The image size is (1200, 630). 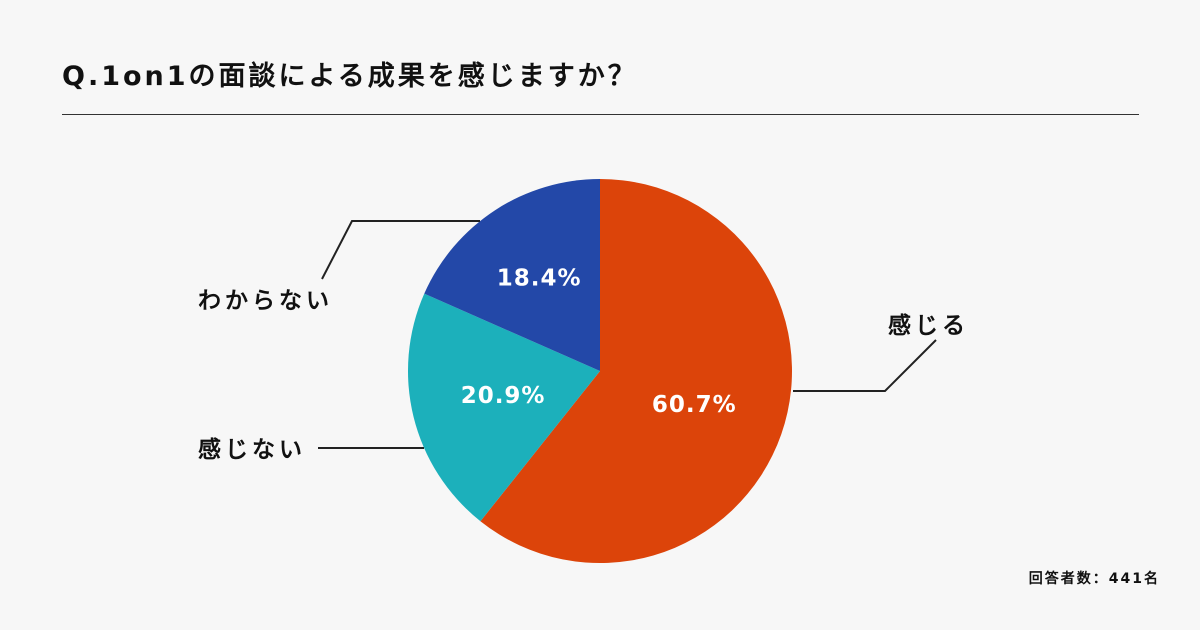 What do you see at coordinates (928, 325) in the screenshot?
I see `slice-category-label: 感じる` at bounding box center [928, 325].